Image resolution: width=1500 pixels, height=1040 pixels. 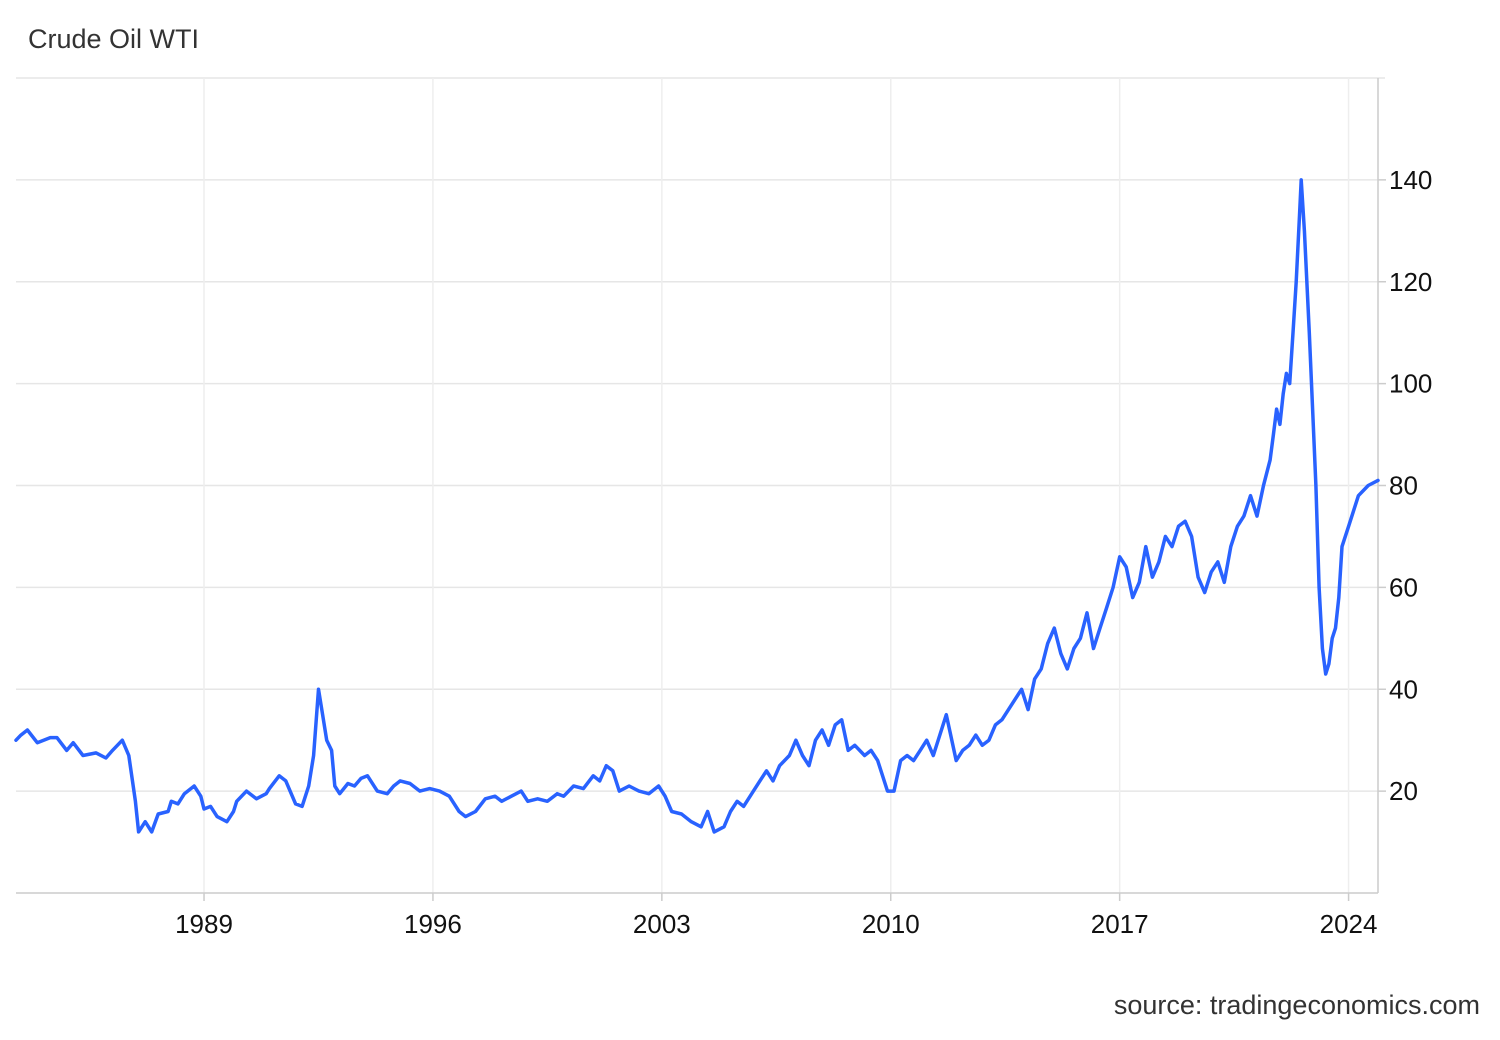 What do you see at coordinates (891, 924) in the screenshot?
I see `x-tick-label: 2010` at bounding box center [891, 924].